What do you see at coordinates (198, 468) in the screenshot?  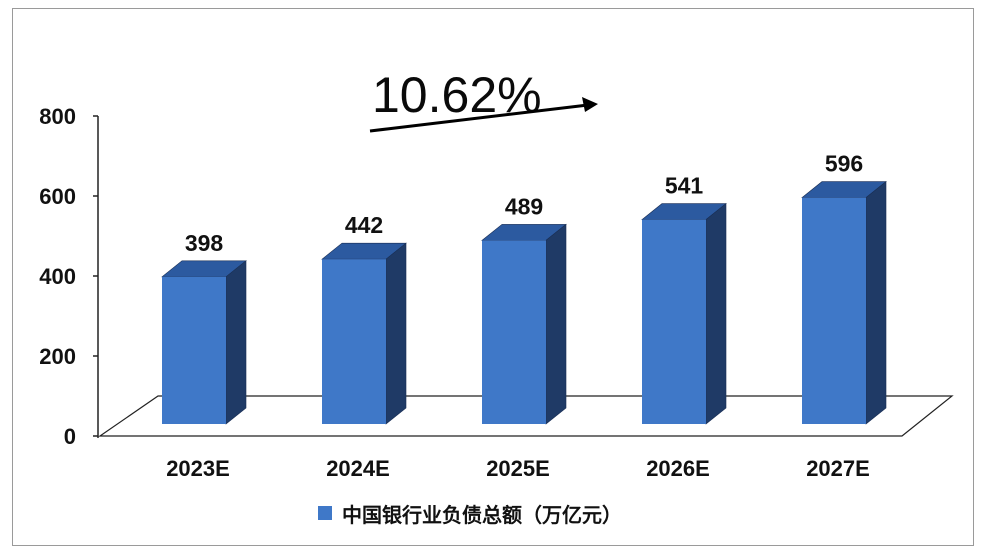 I see `x-tick-label: 2023E` at bounding box center [198, 468].